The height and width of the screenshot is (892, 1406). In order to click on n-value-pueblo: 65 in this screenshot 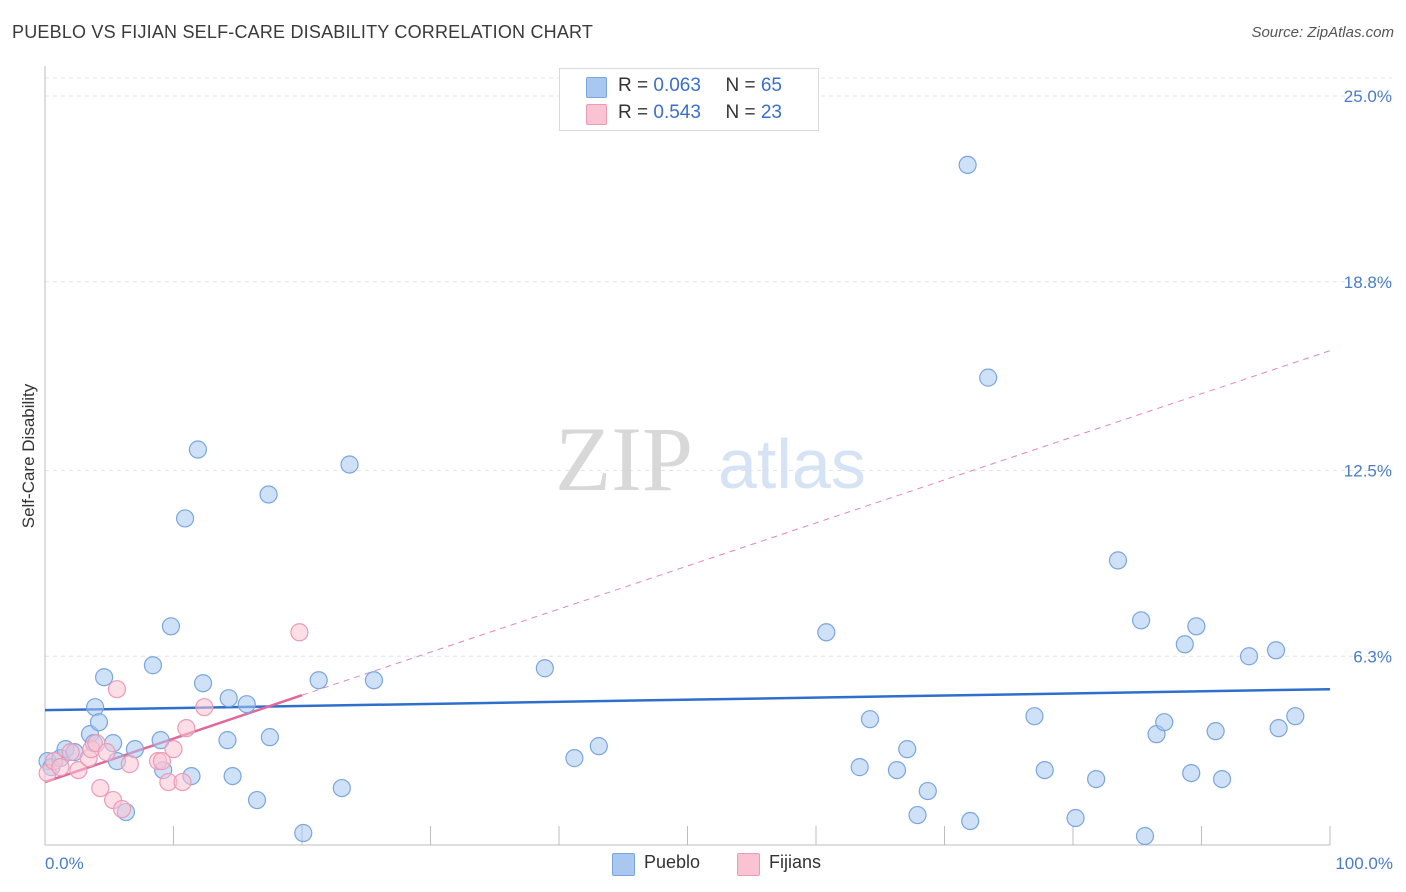, I will do `click(771, 85)`.